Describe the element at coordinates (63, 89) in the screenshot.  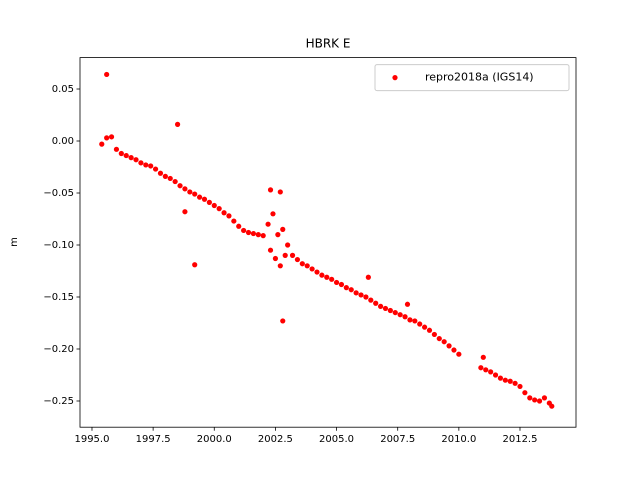
I see `y-tick-label: 0.05` at that location.